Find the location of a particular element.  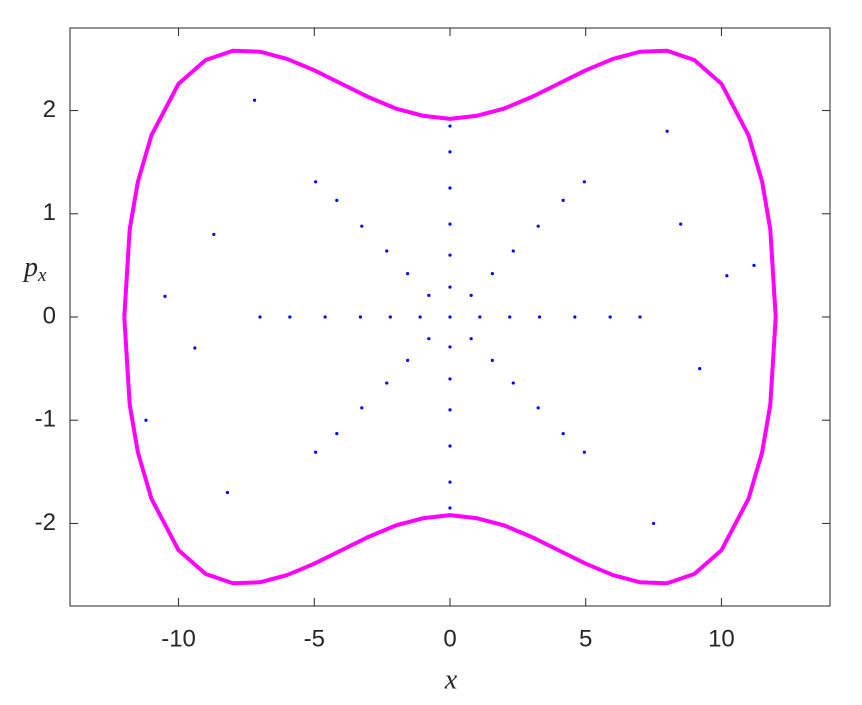

x-tick-label: 5 is located at coordinates (585, 638).